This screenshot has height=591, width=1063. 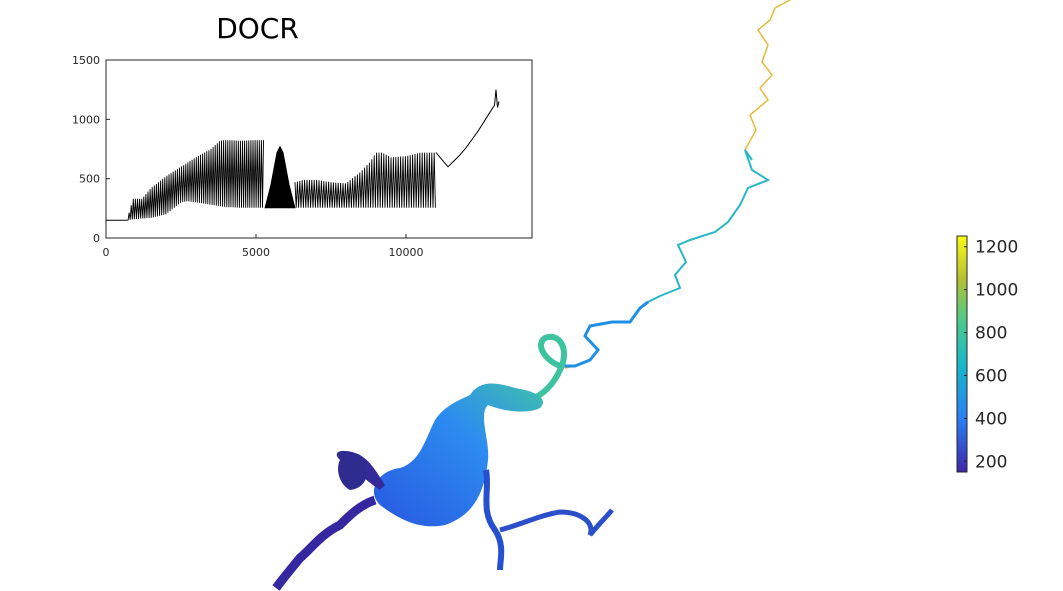 I want to click on colorbar-tick-label: 1200, so click(x=996, y=248).